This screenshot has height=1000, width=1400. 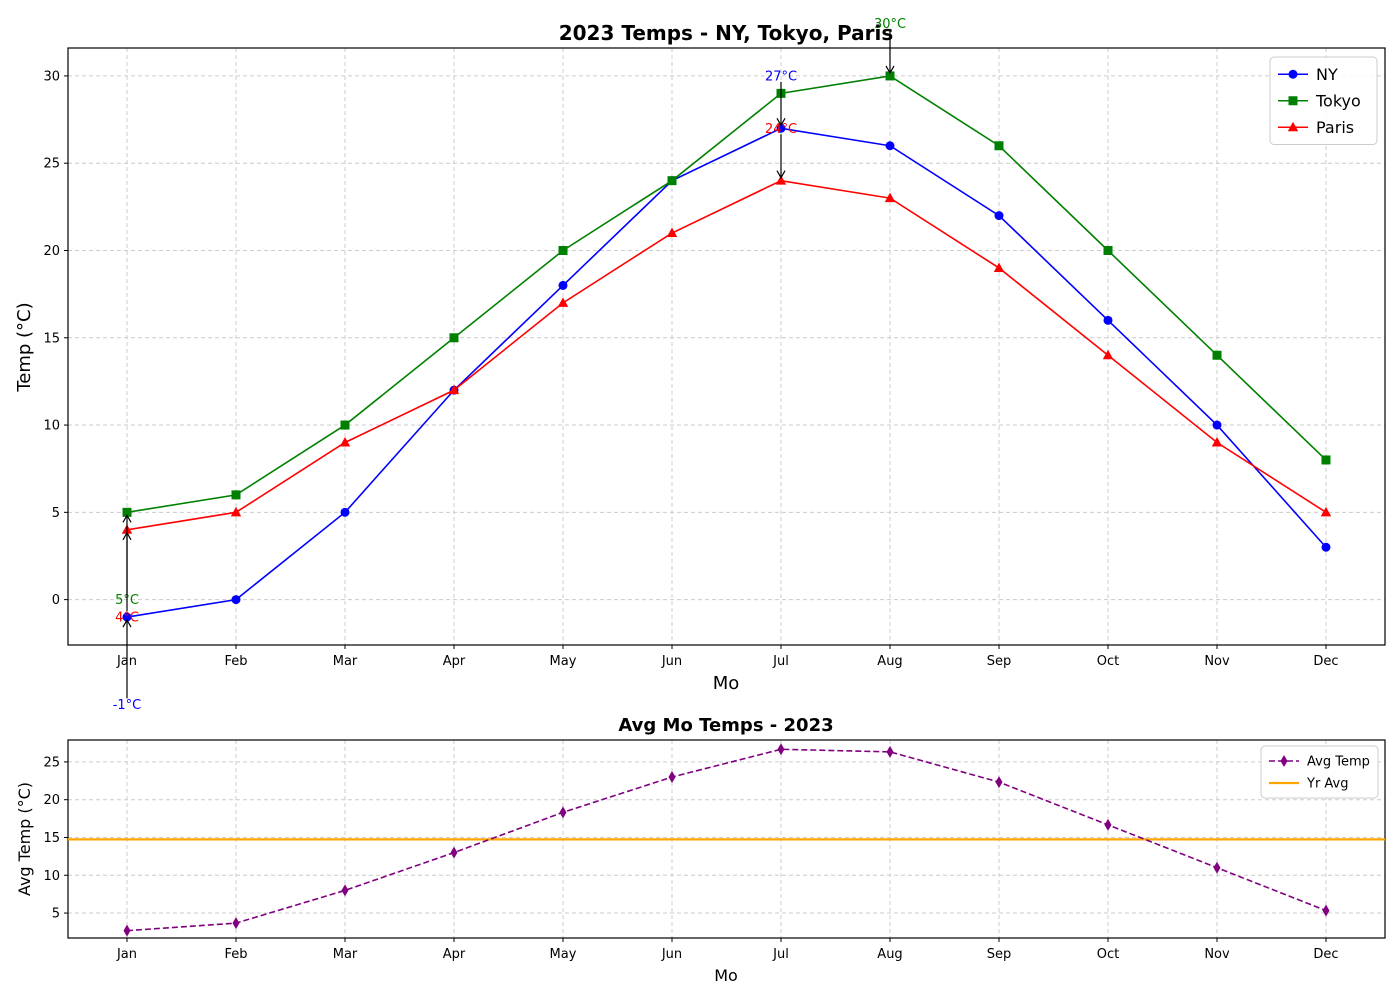 I want to click on legend-item-tokyo: Tokyo, so click(x=1319, y=101).